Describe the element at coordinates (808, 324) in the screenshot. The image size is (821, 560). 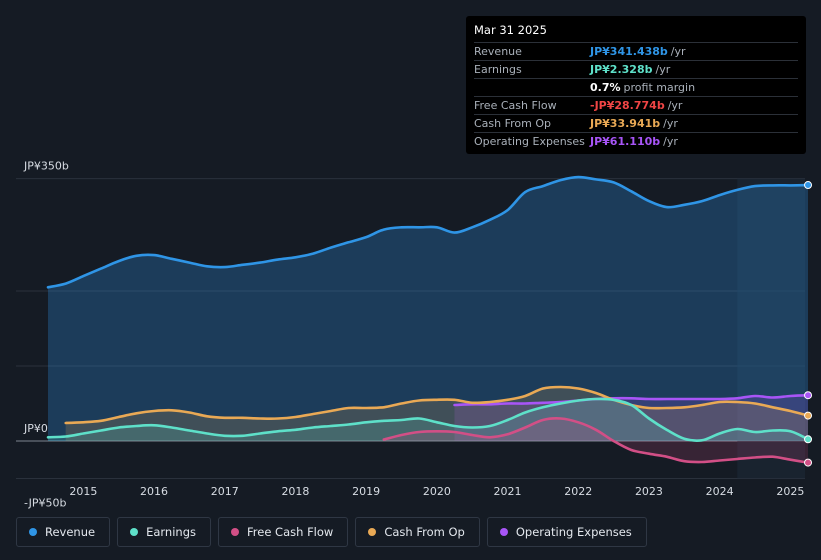
I see `series-endpoints` at that location.